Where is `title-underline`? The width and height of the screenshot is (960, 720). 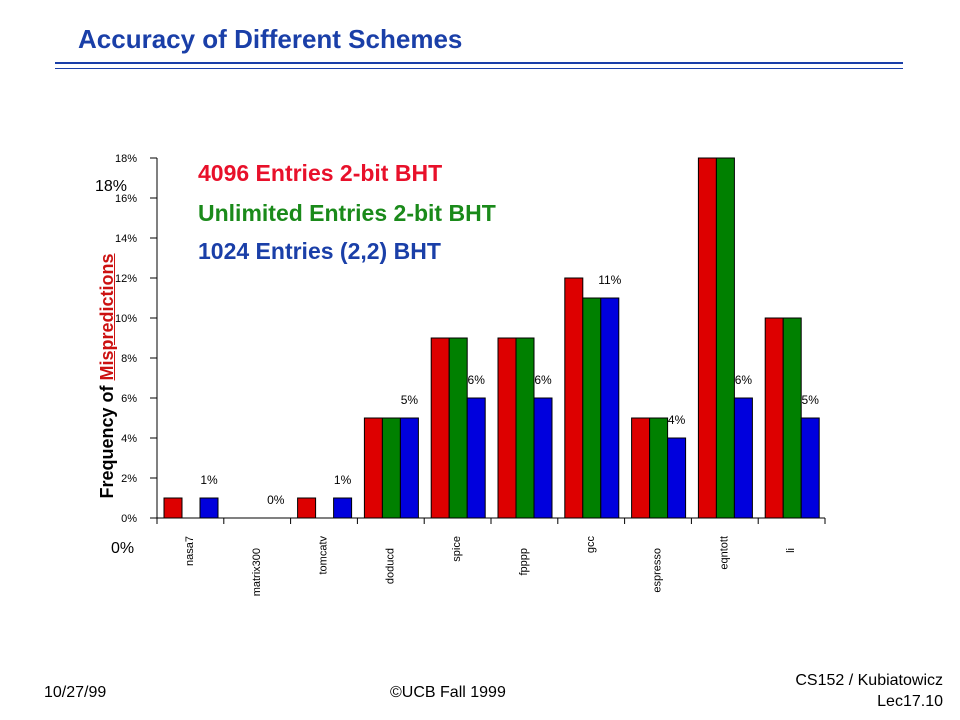 title-underline is located at coordinates (479, 65).